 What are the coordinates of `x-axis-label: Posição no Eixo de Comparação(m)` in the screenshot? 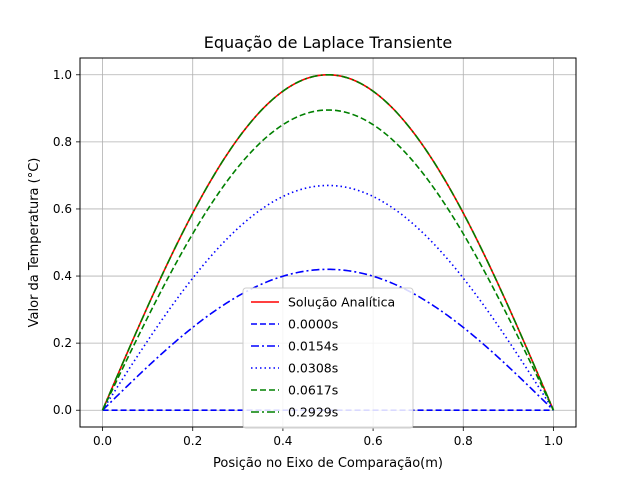 It's located at (328, 463).